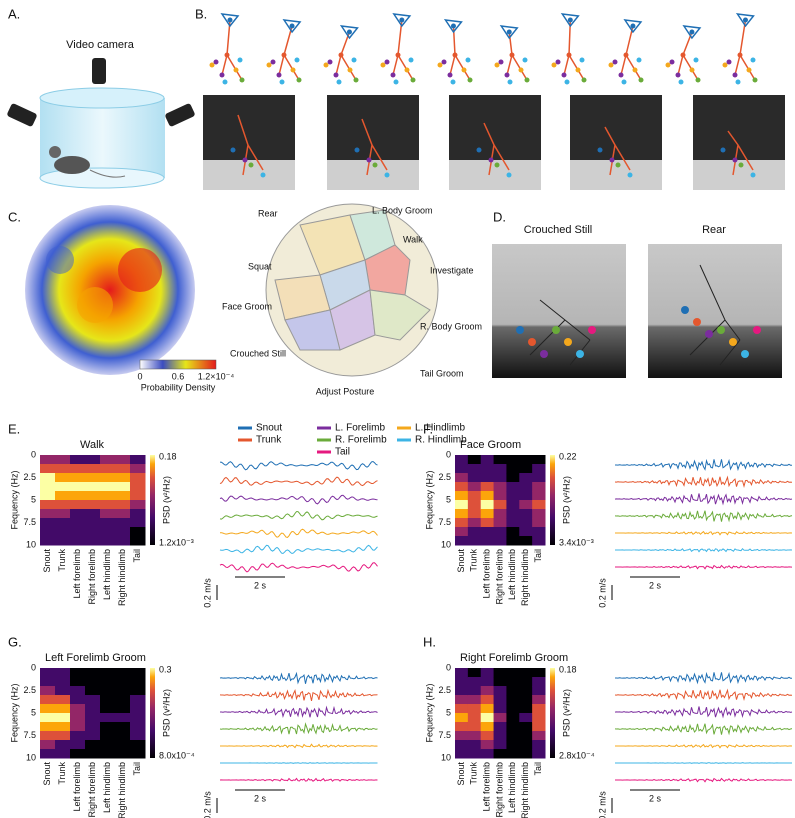 The image size is (795, 818). What do you see at coordinates (207, 804) in the screenshot?
I see `speed-scale: 0.2 m/s` at bounding box center [207, 804].